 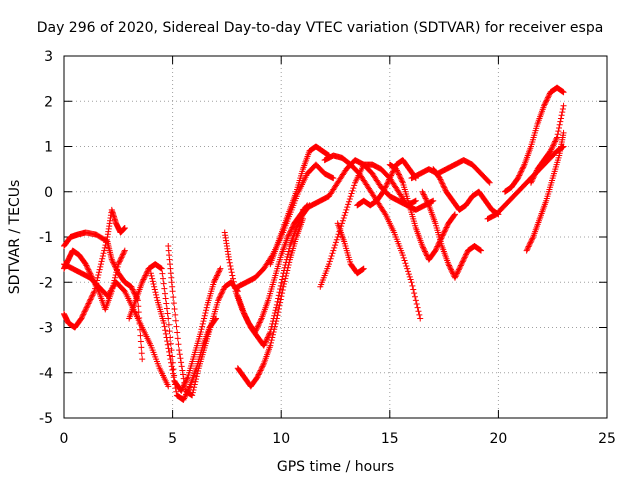 I want to click on series-s4, so click(x=116, y=325).